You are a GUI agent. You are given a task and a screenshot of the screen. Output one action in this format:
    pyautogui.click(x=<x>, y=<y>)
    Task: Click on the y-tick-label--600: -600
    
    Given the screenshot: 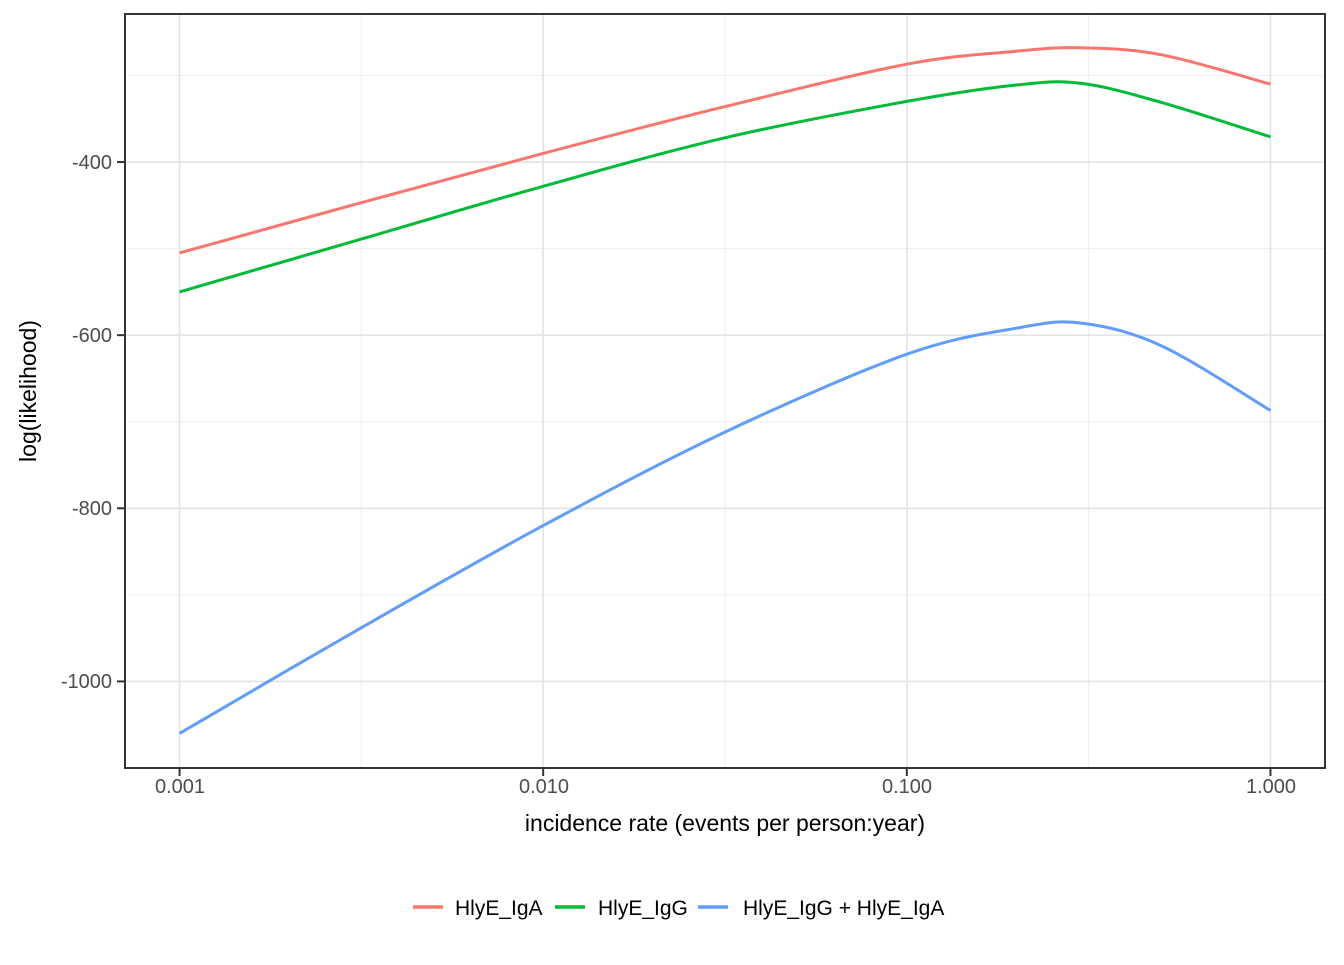 What is the action you would take?
    pyautogui.click(x=92, y=336)
    